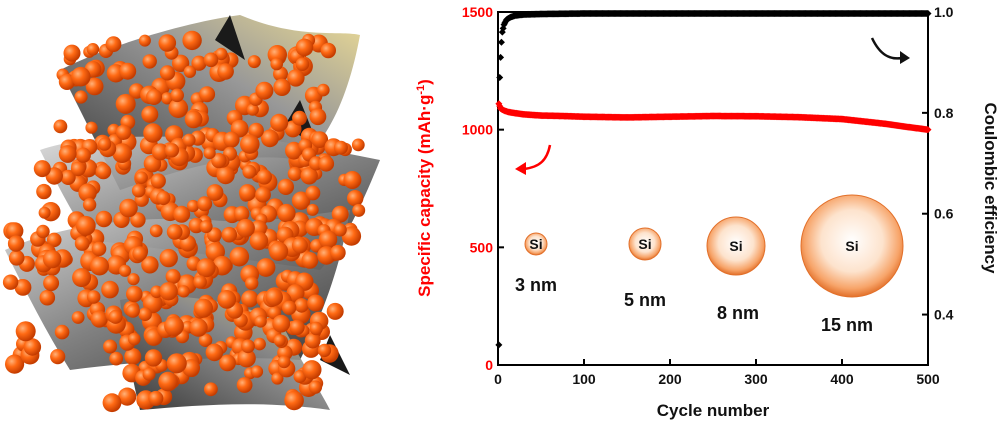 The image size is (998, 438). What do you see at coordinates (482, 247) in the screenshot?
I see `left-tick-label: 500` at bounding box center [482, 247].